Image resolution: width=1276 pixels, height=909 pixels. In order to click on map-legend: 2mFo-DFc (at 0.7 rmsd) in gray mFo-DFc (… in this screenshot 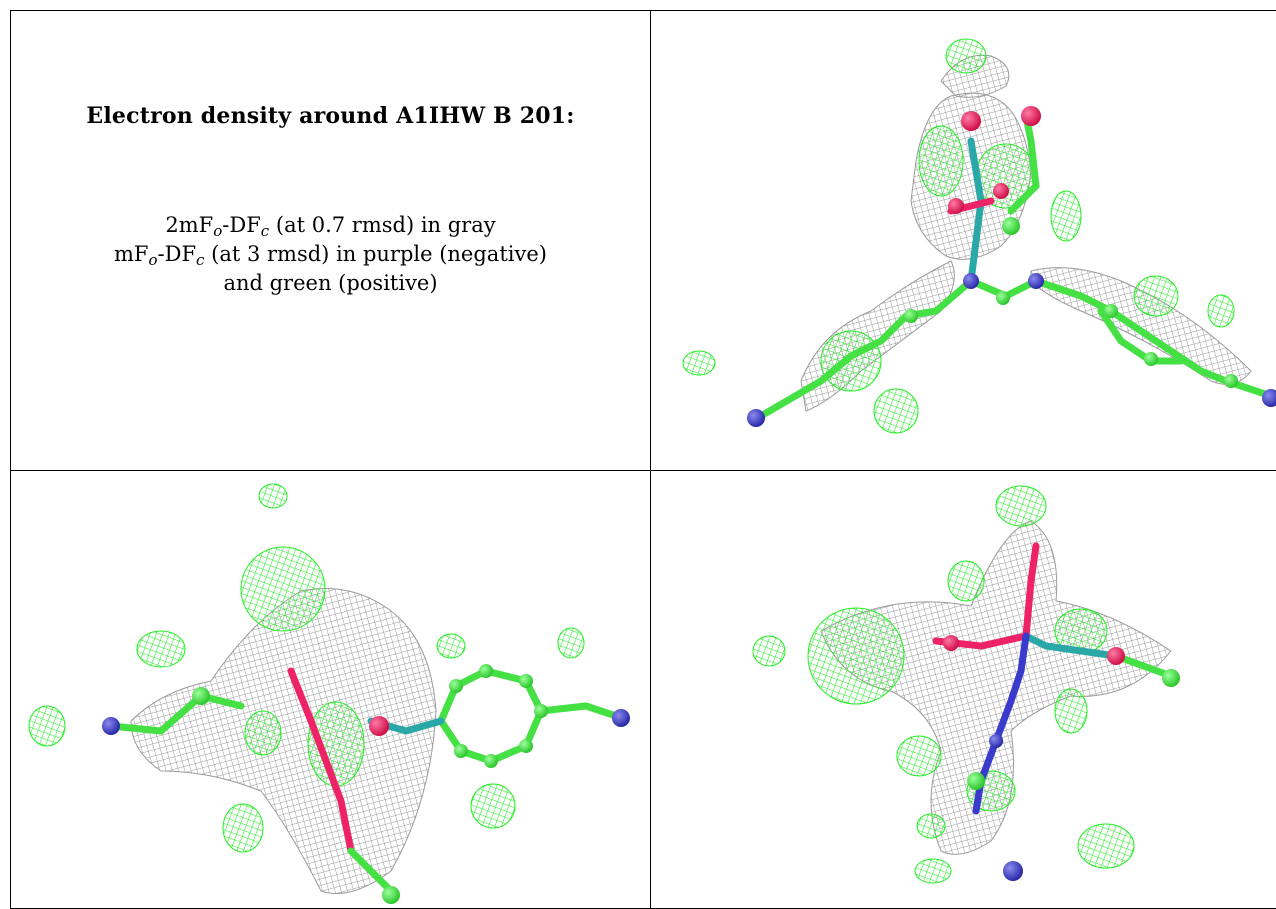, I will do `click(330, 254)`.